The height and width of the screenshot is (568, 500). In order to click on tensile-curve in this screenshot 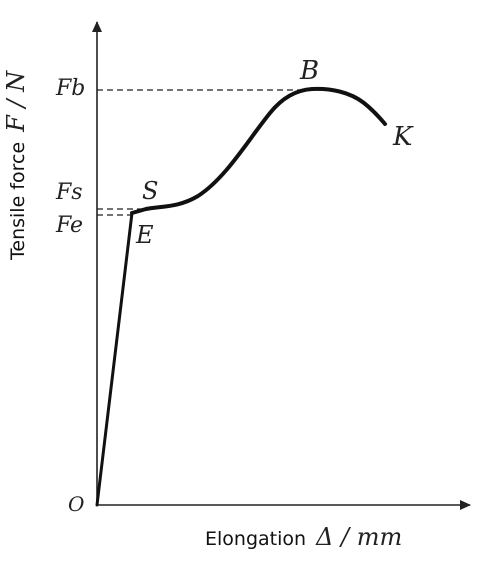, I will do `click(258, 150)`.